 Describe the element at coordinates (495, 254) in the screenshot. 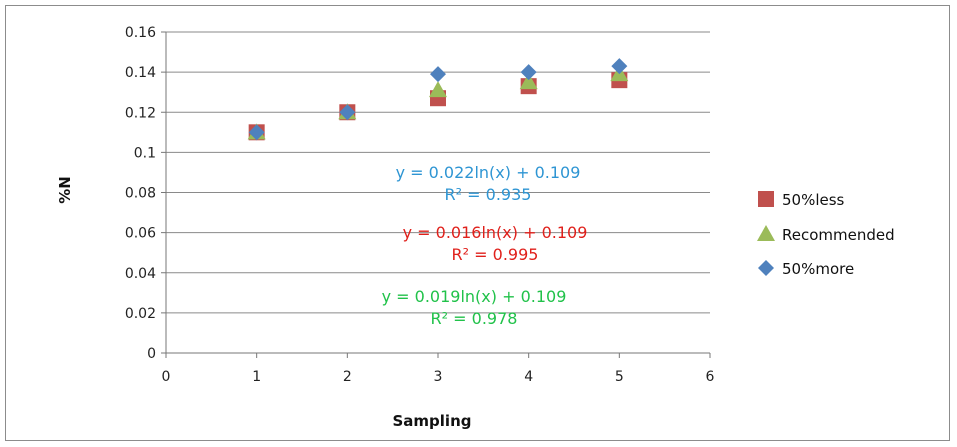

I see `r-squared-50-less: R² = 0.995` at that location.